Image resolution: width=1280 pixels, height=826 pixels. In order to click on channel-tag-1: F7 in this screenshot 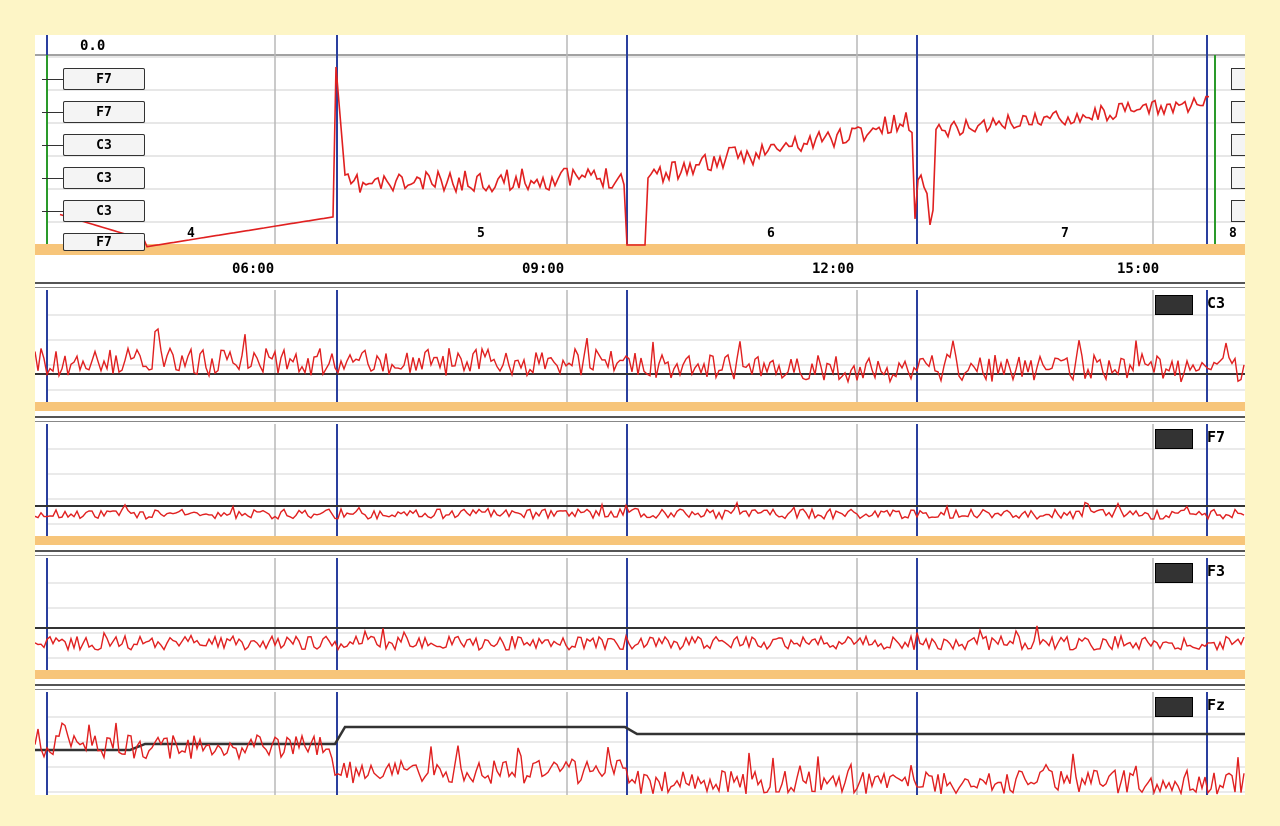, I will do `click(93, 79)`.